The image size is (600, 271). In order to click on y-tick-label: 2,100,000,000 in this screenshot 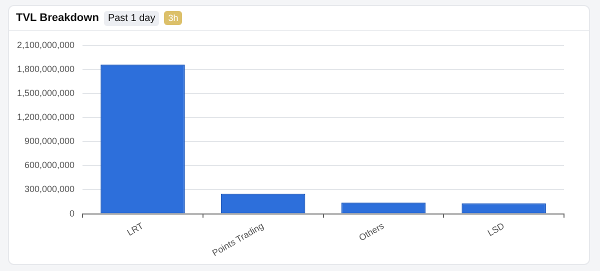, I will do `click(45, 45)`.